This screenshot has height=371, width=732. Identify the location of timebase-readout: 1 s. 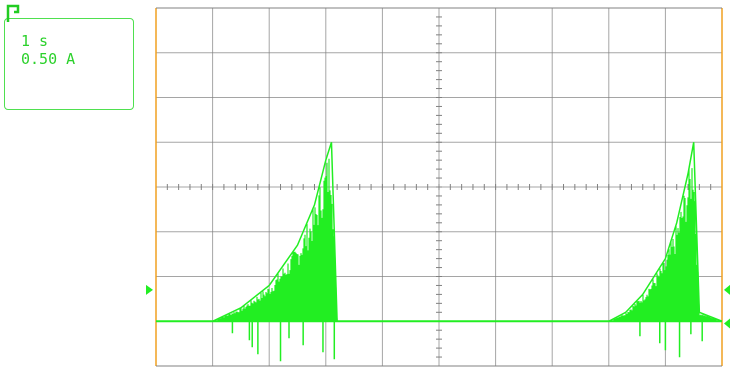
(35, 41).